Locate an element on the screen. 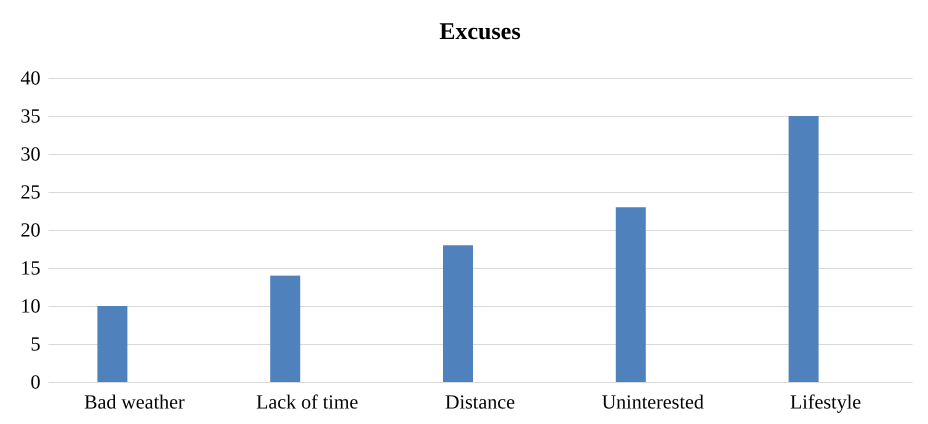 The image size is (928, 424). x-tick-label: Distance is located at coordinates (480, 403).